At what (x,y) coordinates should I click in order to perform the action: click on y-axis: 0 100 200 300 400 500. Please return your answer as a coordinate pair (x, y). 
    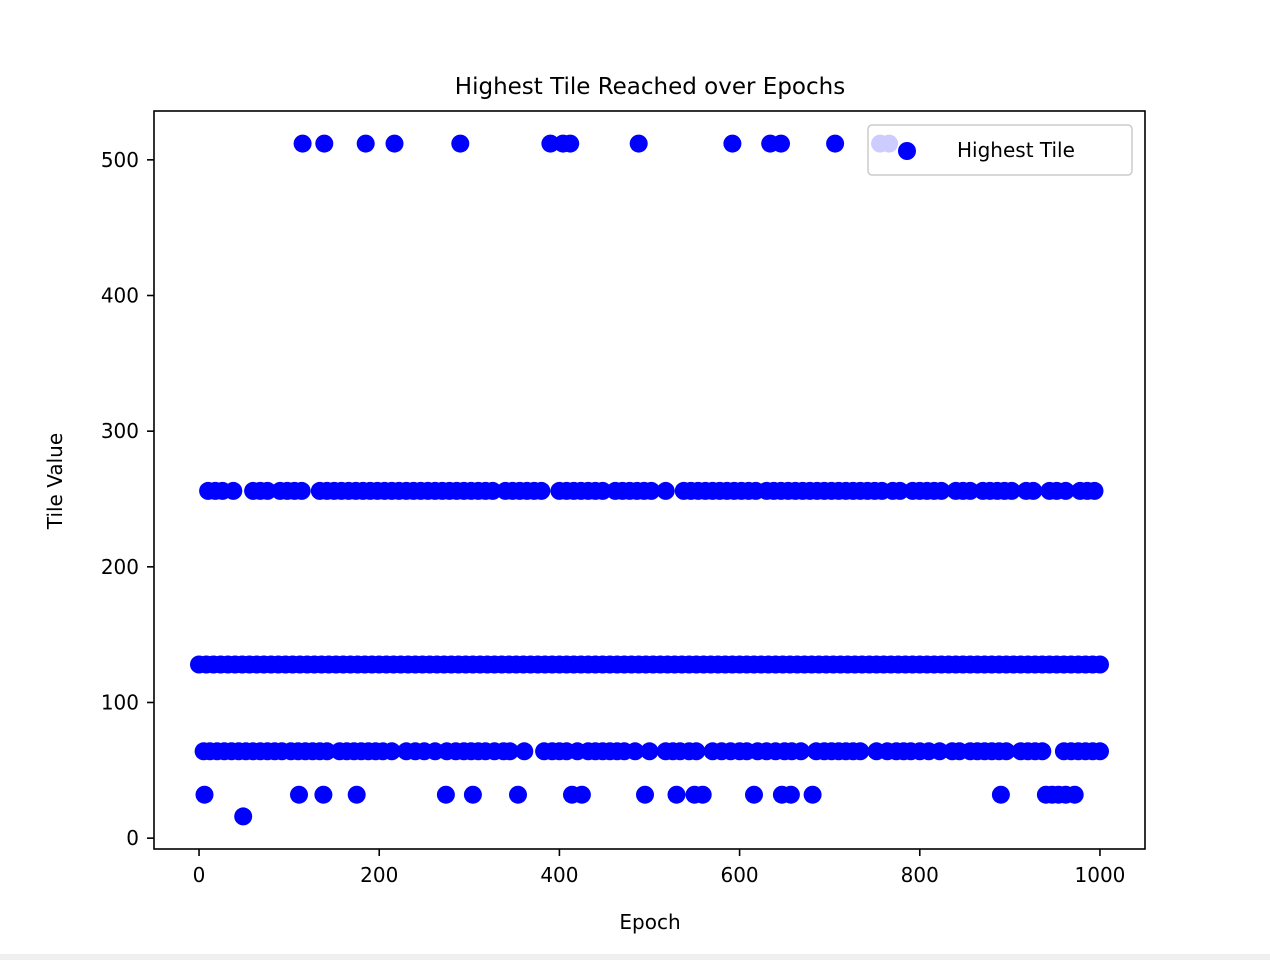
    Looking at the image, I should click on (127, 499).